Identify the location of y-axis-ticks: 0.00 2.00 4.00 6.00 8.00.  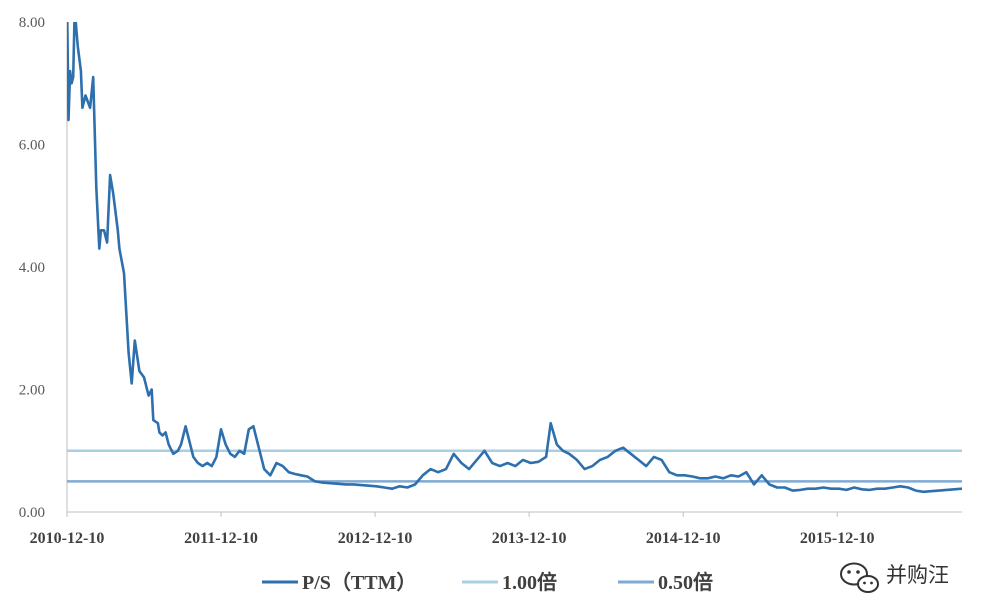
(32, 268).